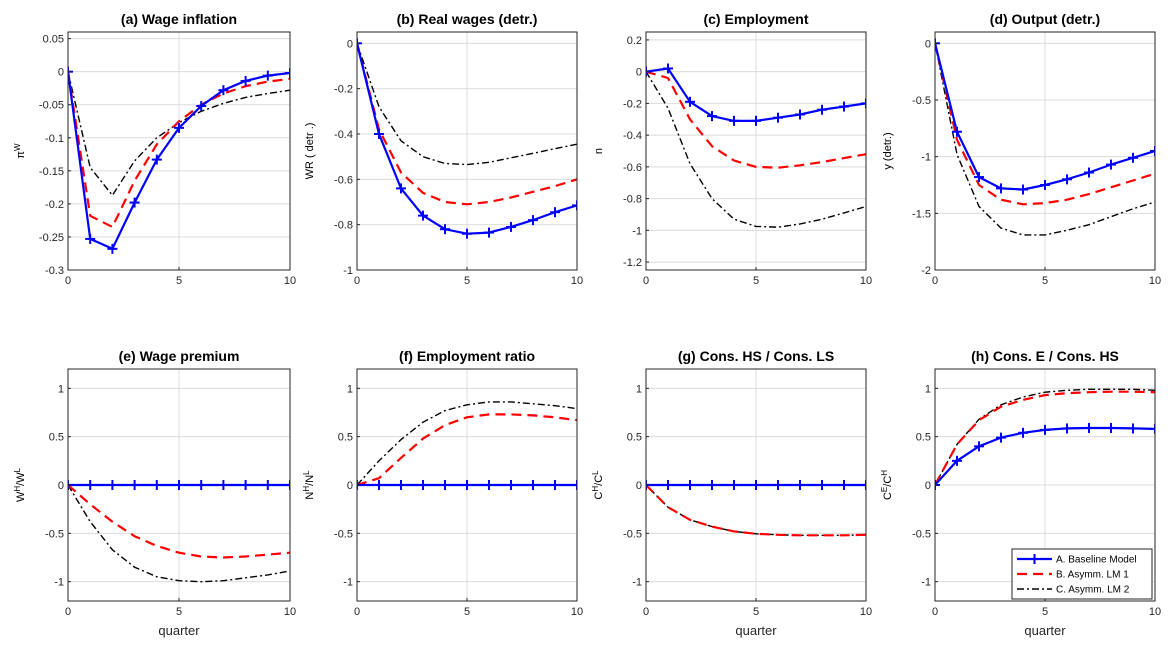 The image size is (1174, 653). What do you see at coordinates (1096, 560) in the screenshot?
I see `legend-entry-a: A. Baseline Model` at bounding box center [1096, 560].